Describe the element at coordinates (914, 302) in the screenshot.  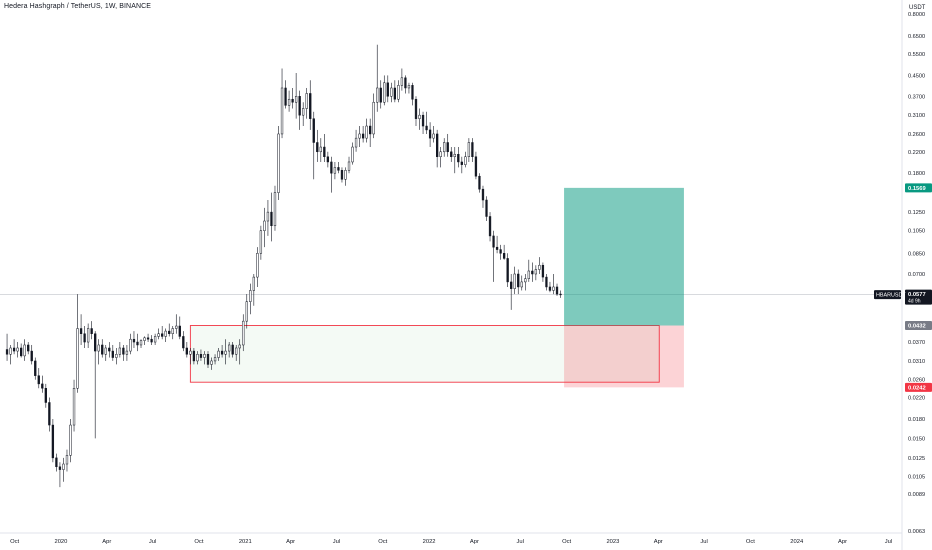
I see `last-price-countdown: 4d 9h` at that location.